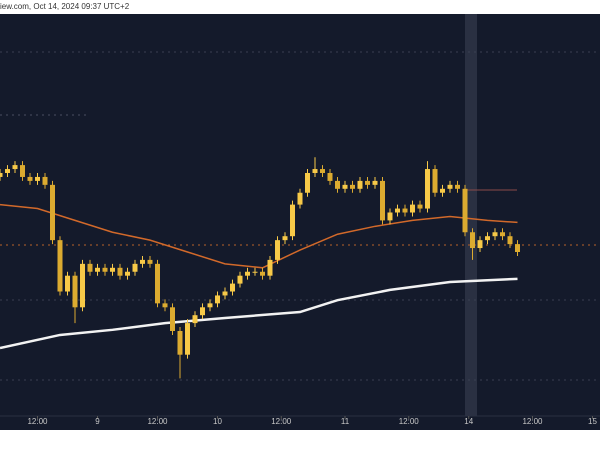  I want to click on x-tick-label: 11, so click(345, 421).